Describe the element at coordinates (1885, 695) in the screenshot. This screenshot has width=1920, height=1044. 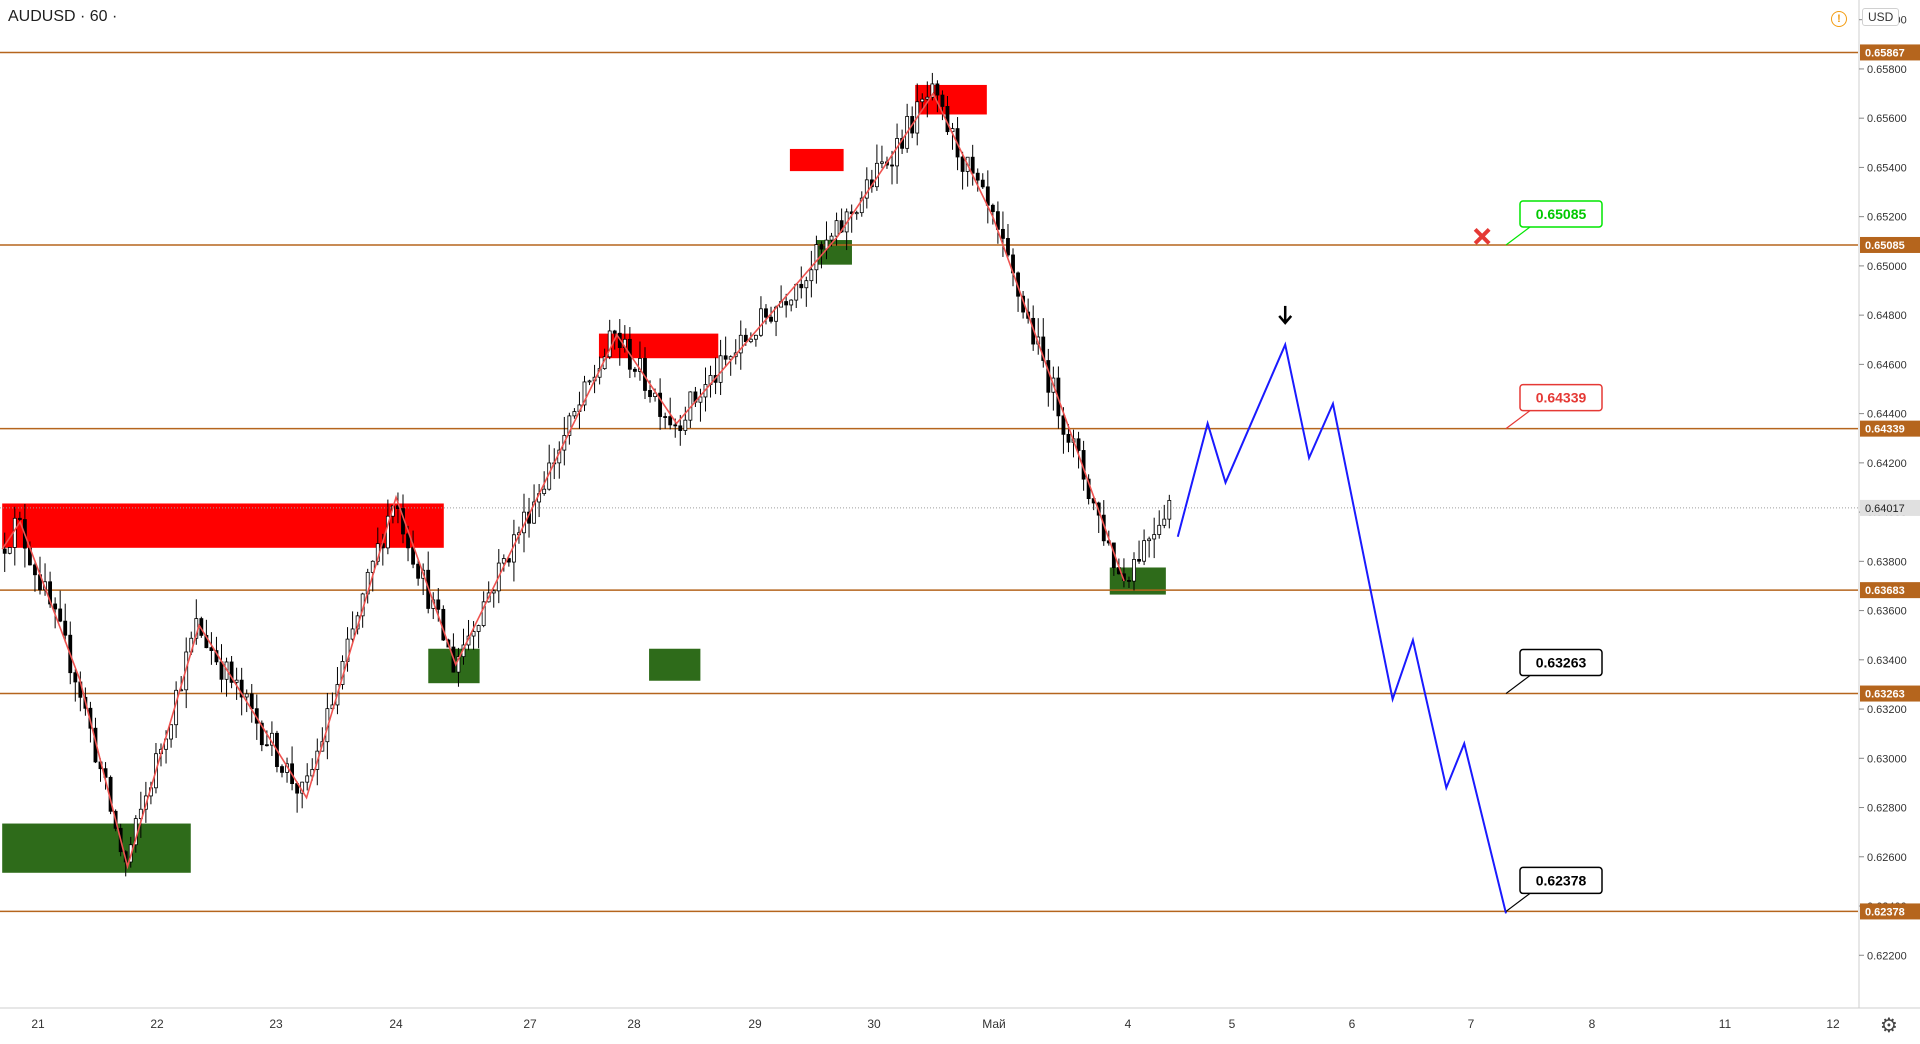
I see `level-axis-label: 0.63263` at that location.